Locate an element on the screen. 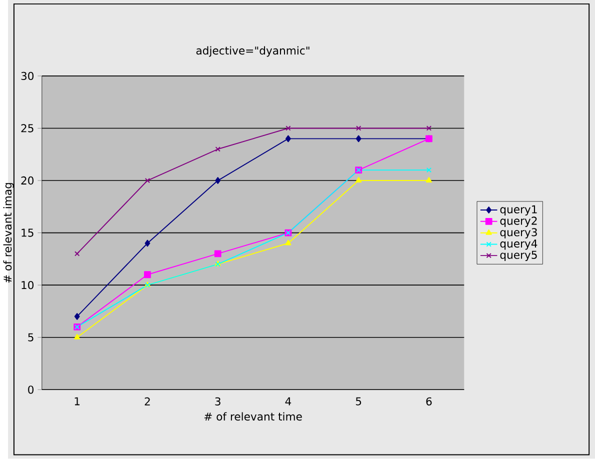 The image size is (595, 459). x-tick-label: 4 is located at coordinates (288, 401).